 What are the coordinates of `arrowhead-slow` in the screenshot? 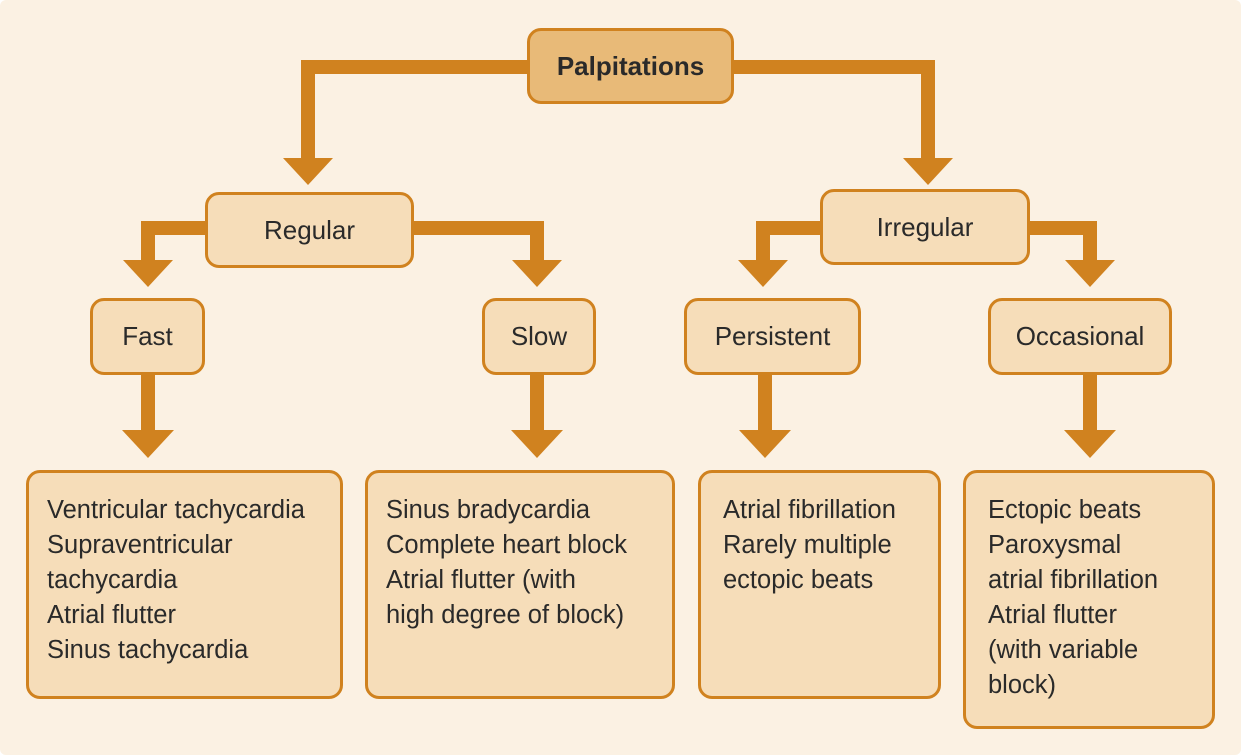 It's located at (537, 273).